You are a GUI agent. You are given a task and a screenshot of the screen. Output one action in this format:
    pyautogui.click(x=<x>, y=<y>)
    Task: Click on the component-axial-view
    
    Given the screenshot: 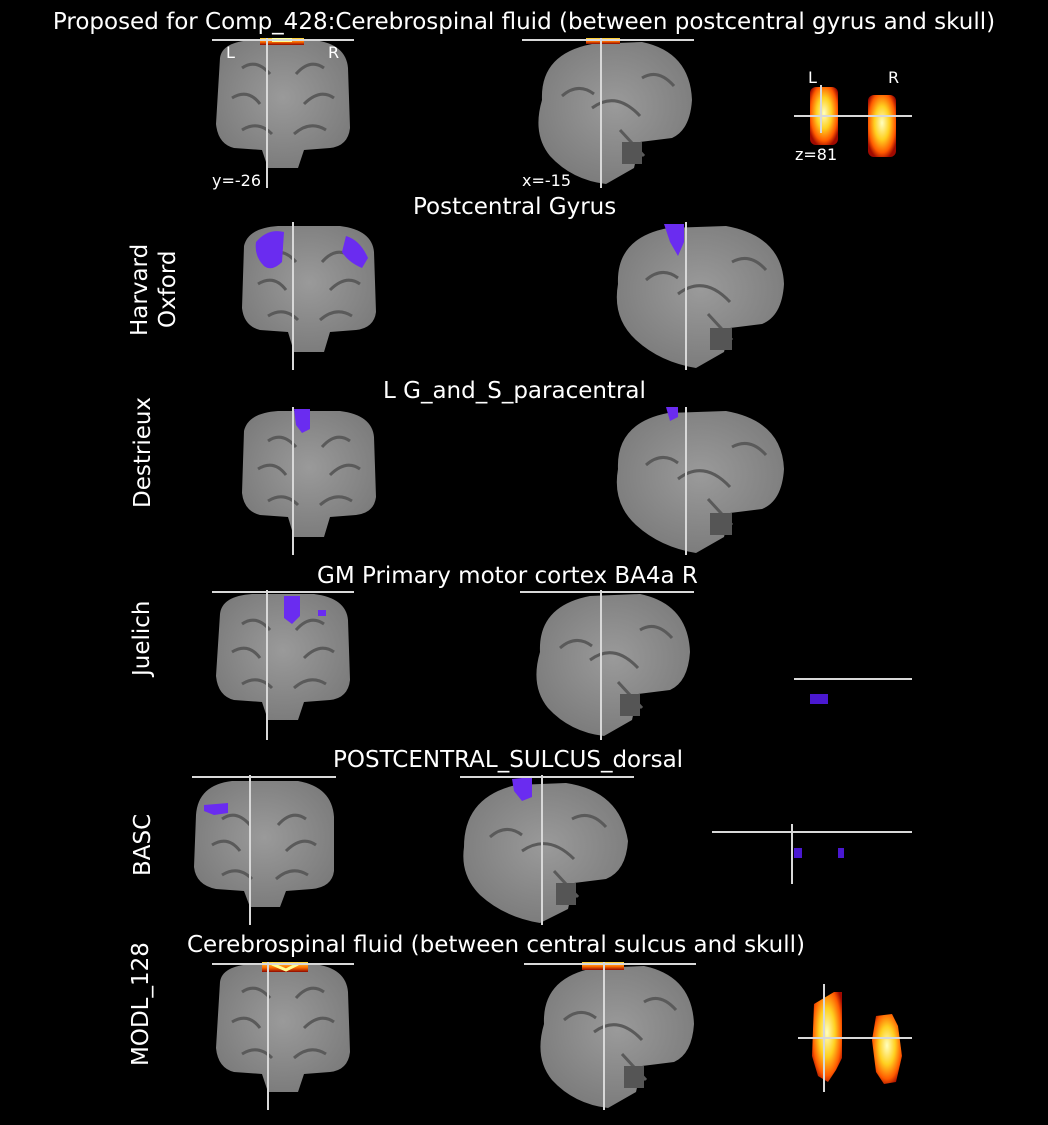 What is the action you would take?
    pyautogui.click(x=853, y=121)
    